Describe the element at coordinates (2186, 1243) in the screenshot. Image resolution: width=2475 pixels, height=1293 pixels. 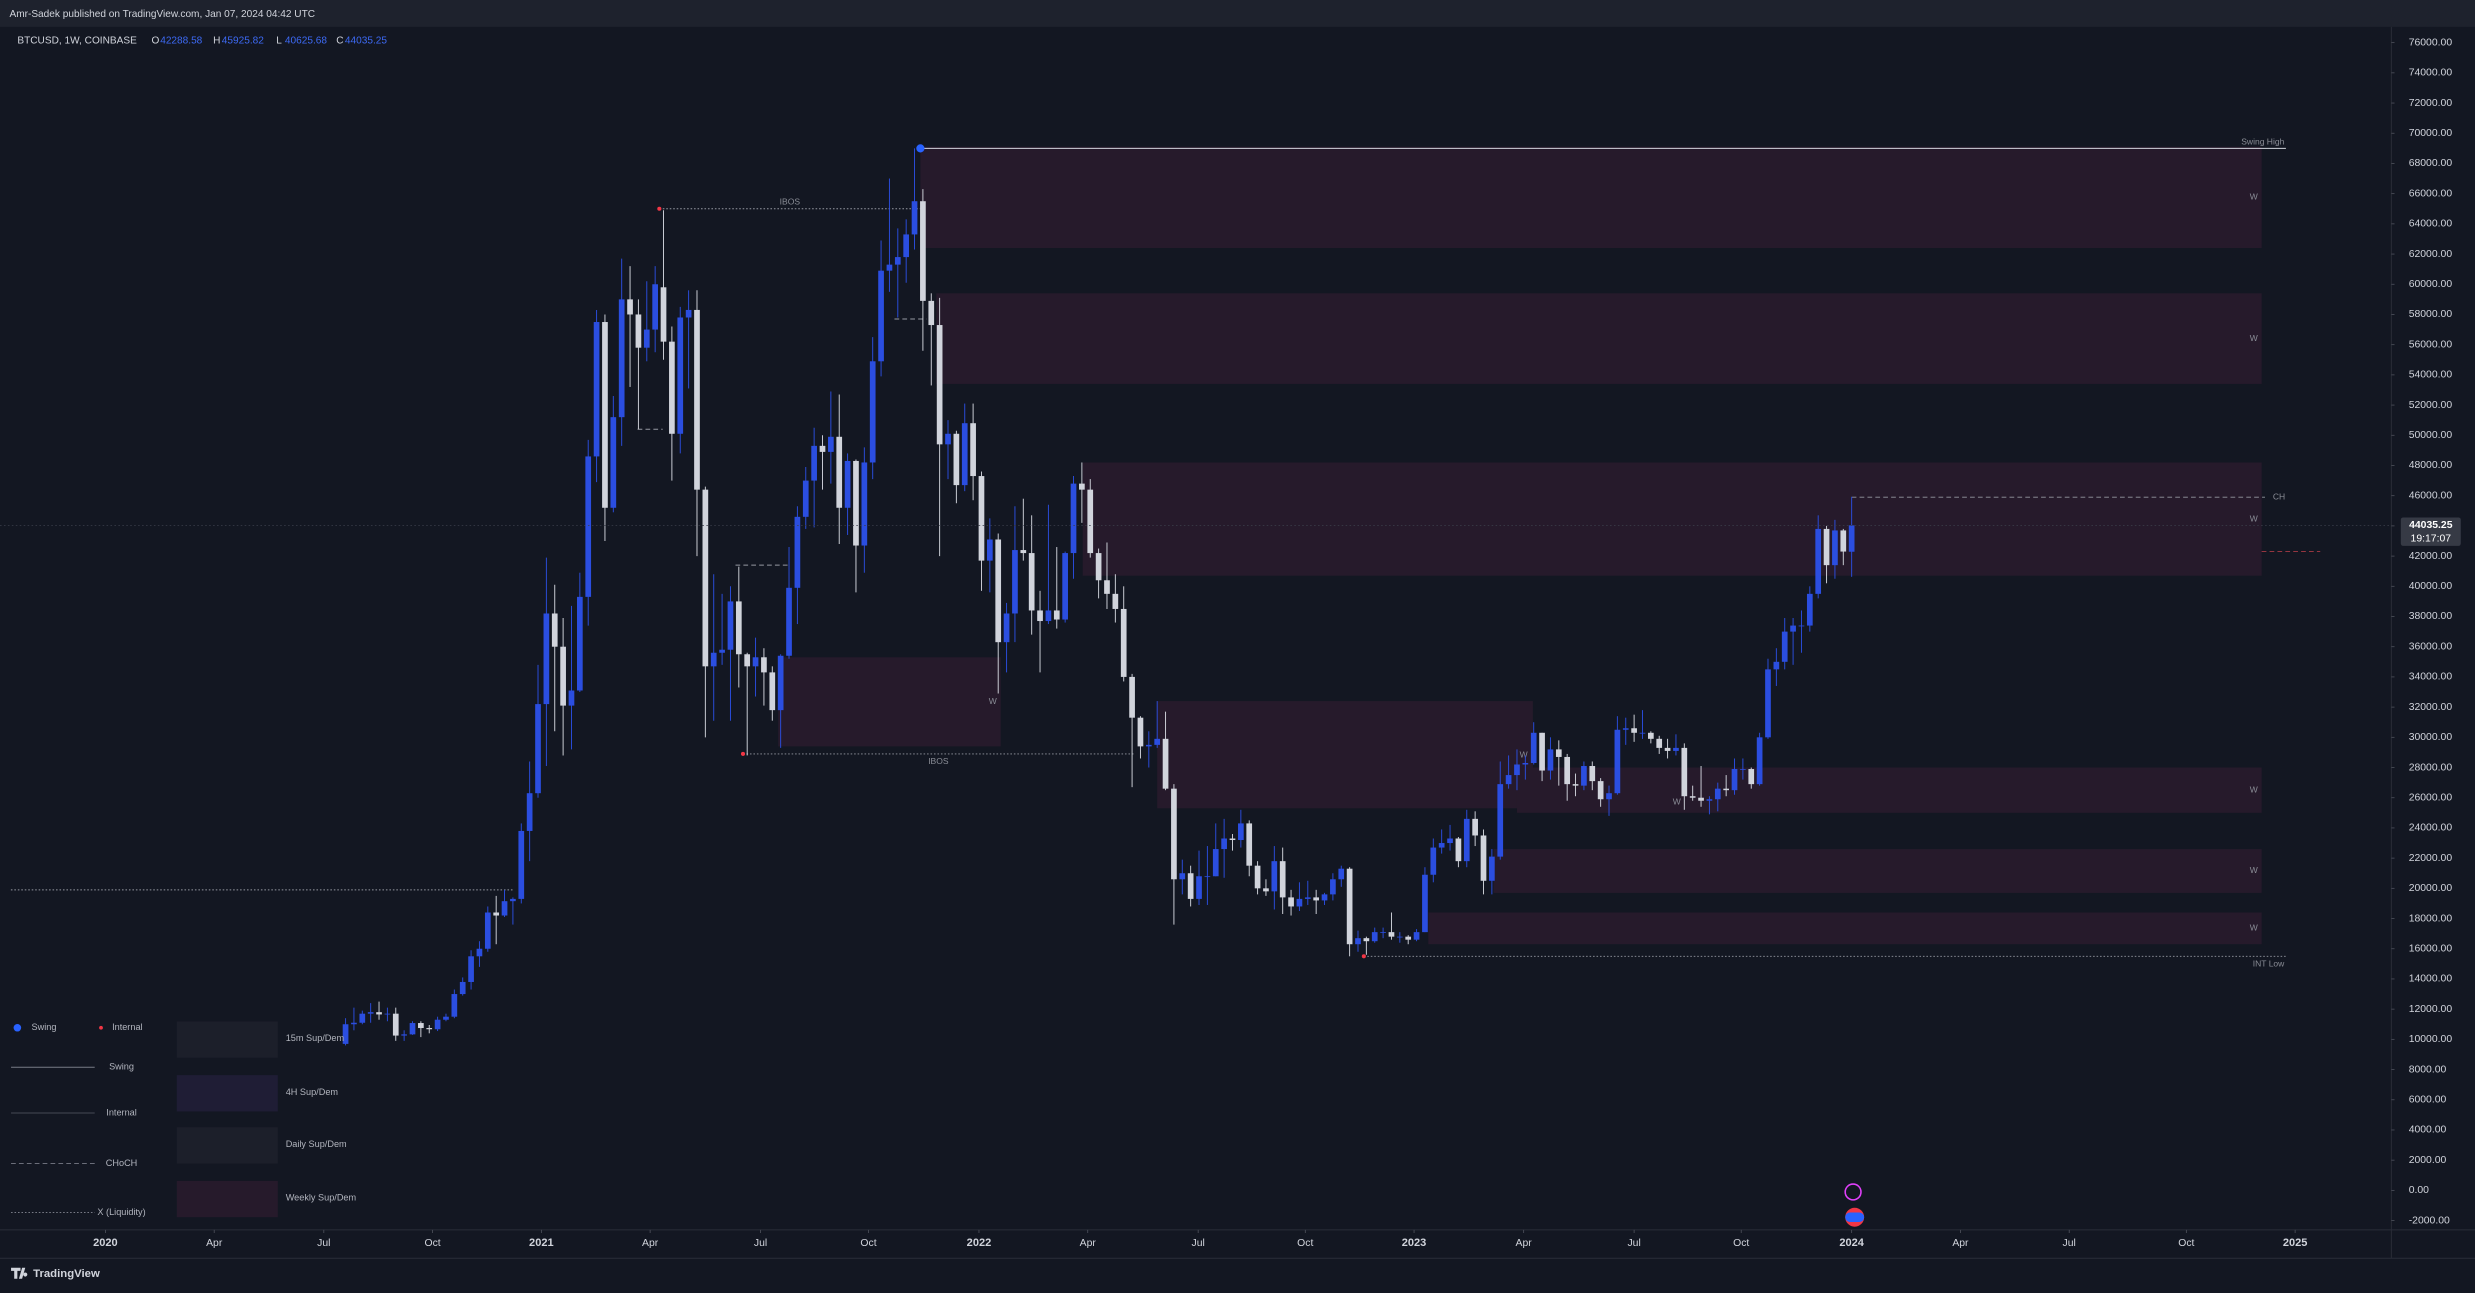
I see `x-tick-label: Oct` at that location.